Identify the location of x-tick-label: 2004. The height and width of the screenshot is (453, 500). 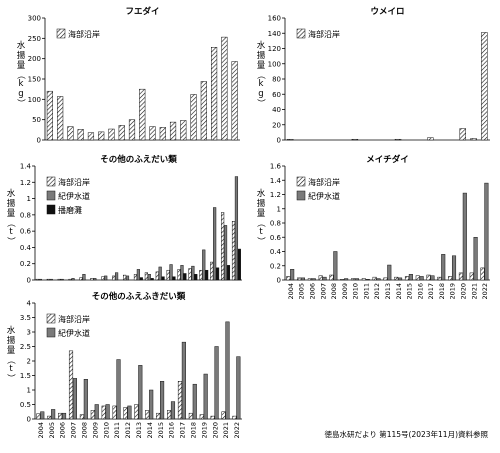
(41, 430).